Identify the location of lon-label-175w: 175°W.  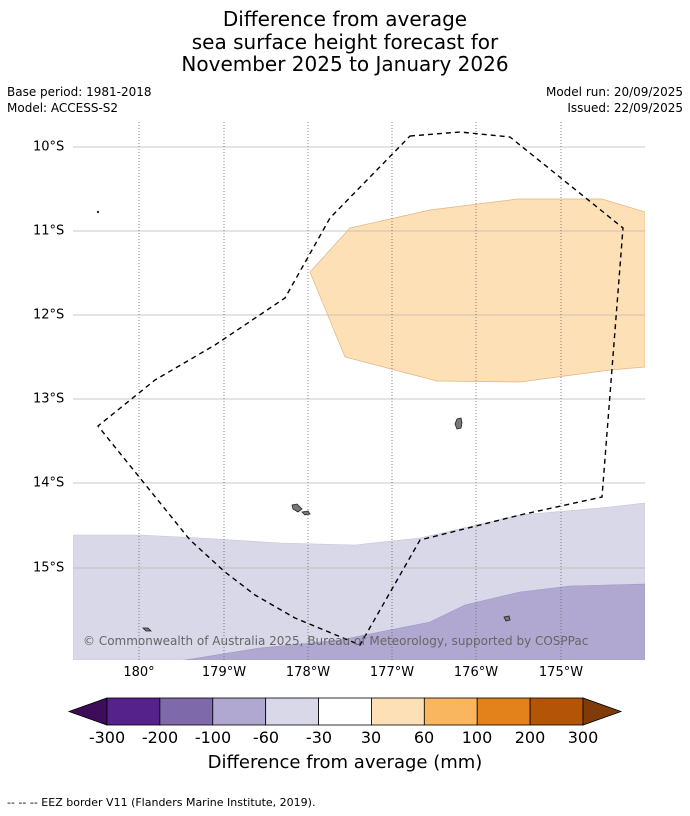
(561, 672).